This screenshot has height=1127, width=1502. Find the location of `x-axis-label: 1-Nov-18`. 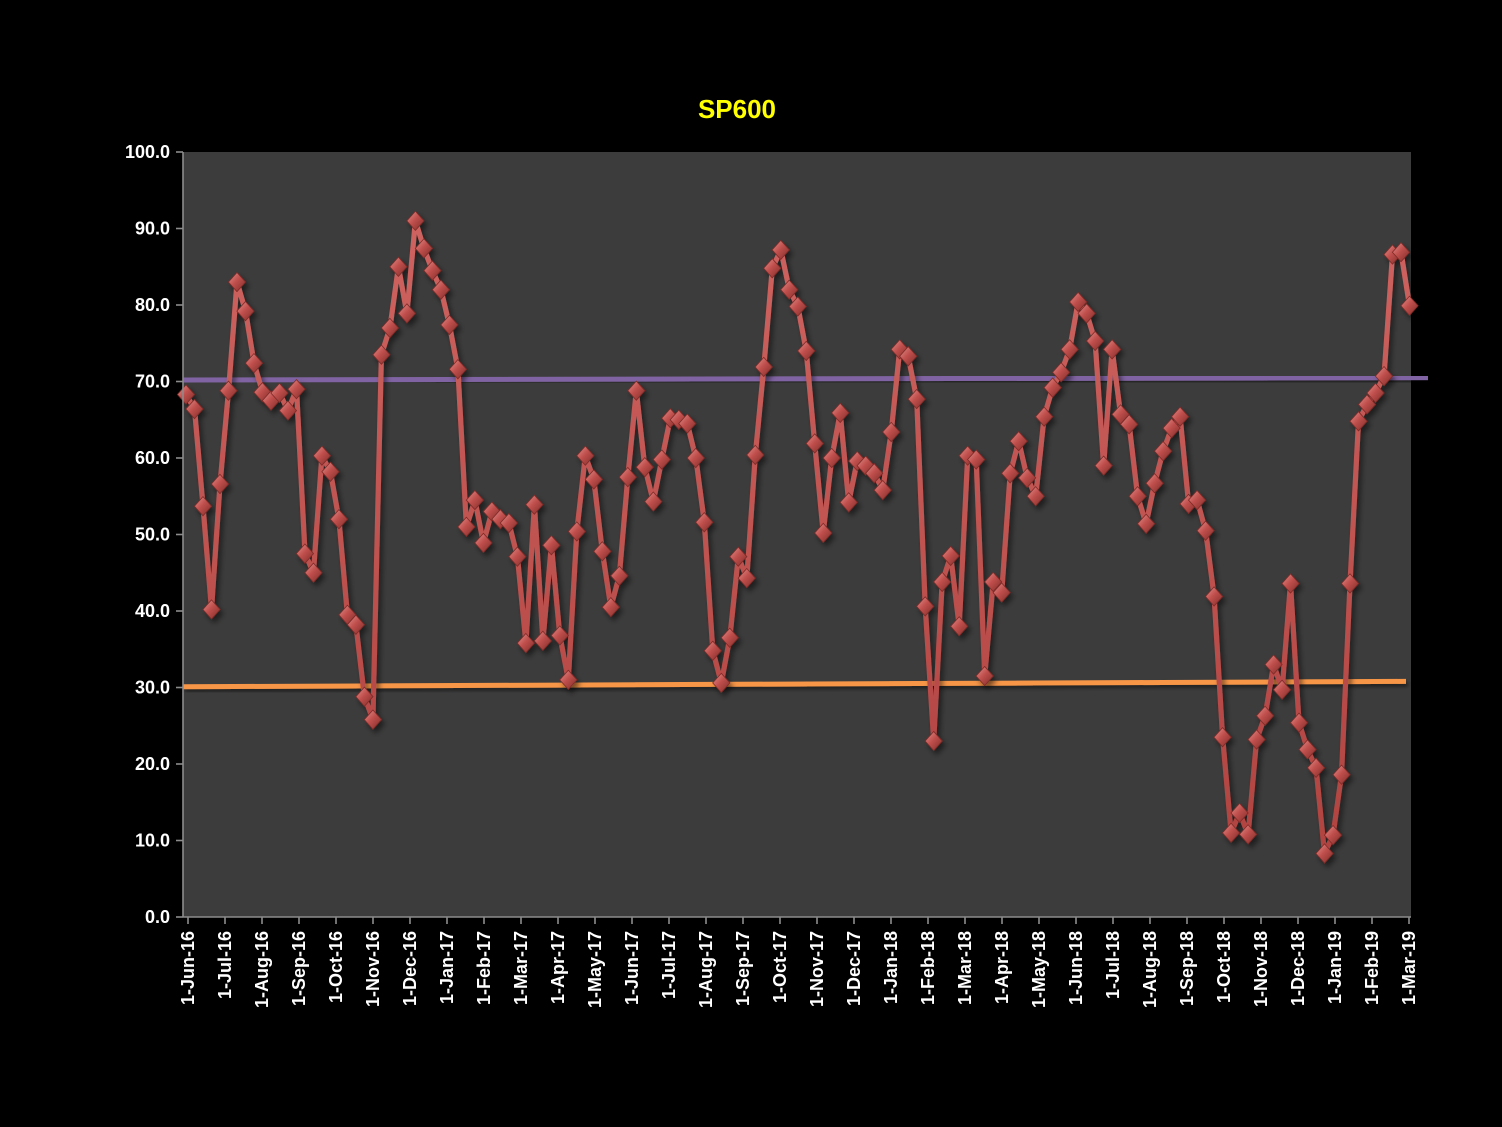

x-axis-label: 1-Nov-18 is located at coordinates (1261, 969).